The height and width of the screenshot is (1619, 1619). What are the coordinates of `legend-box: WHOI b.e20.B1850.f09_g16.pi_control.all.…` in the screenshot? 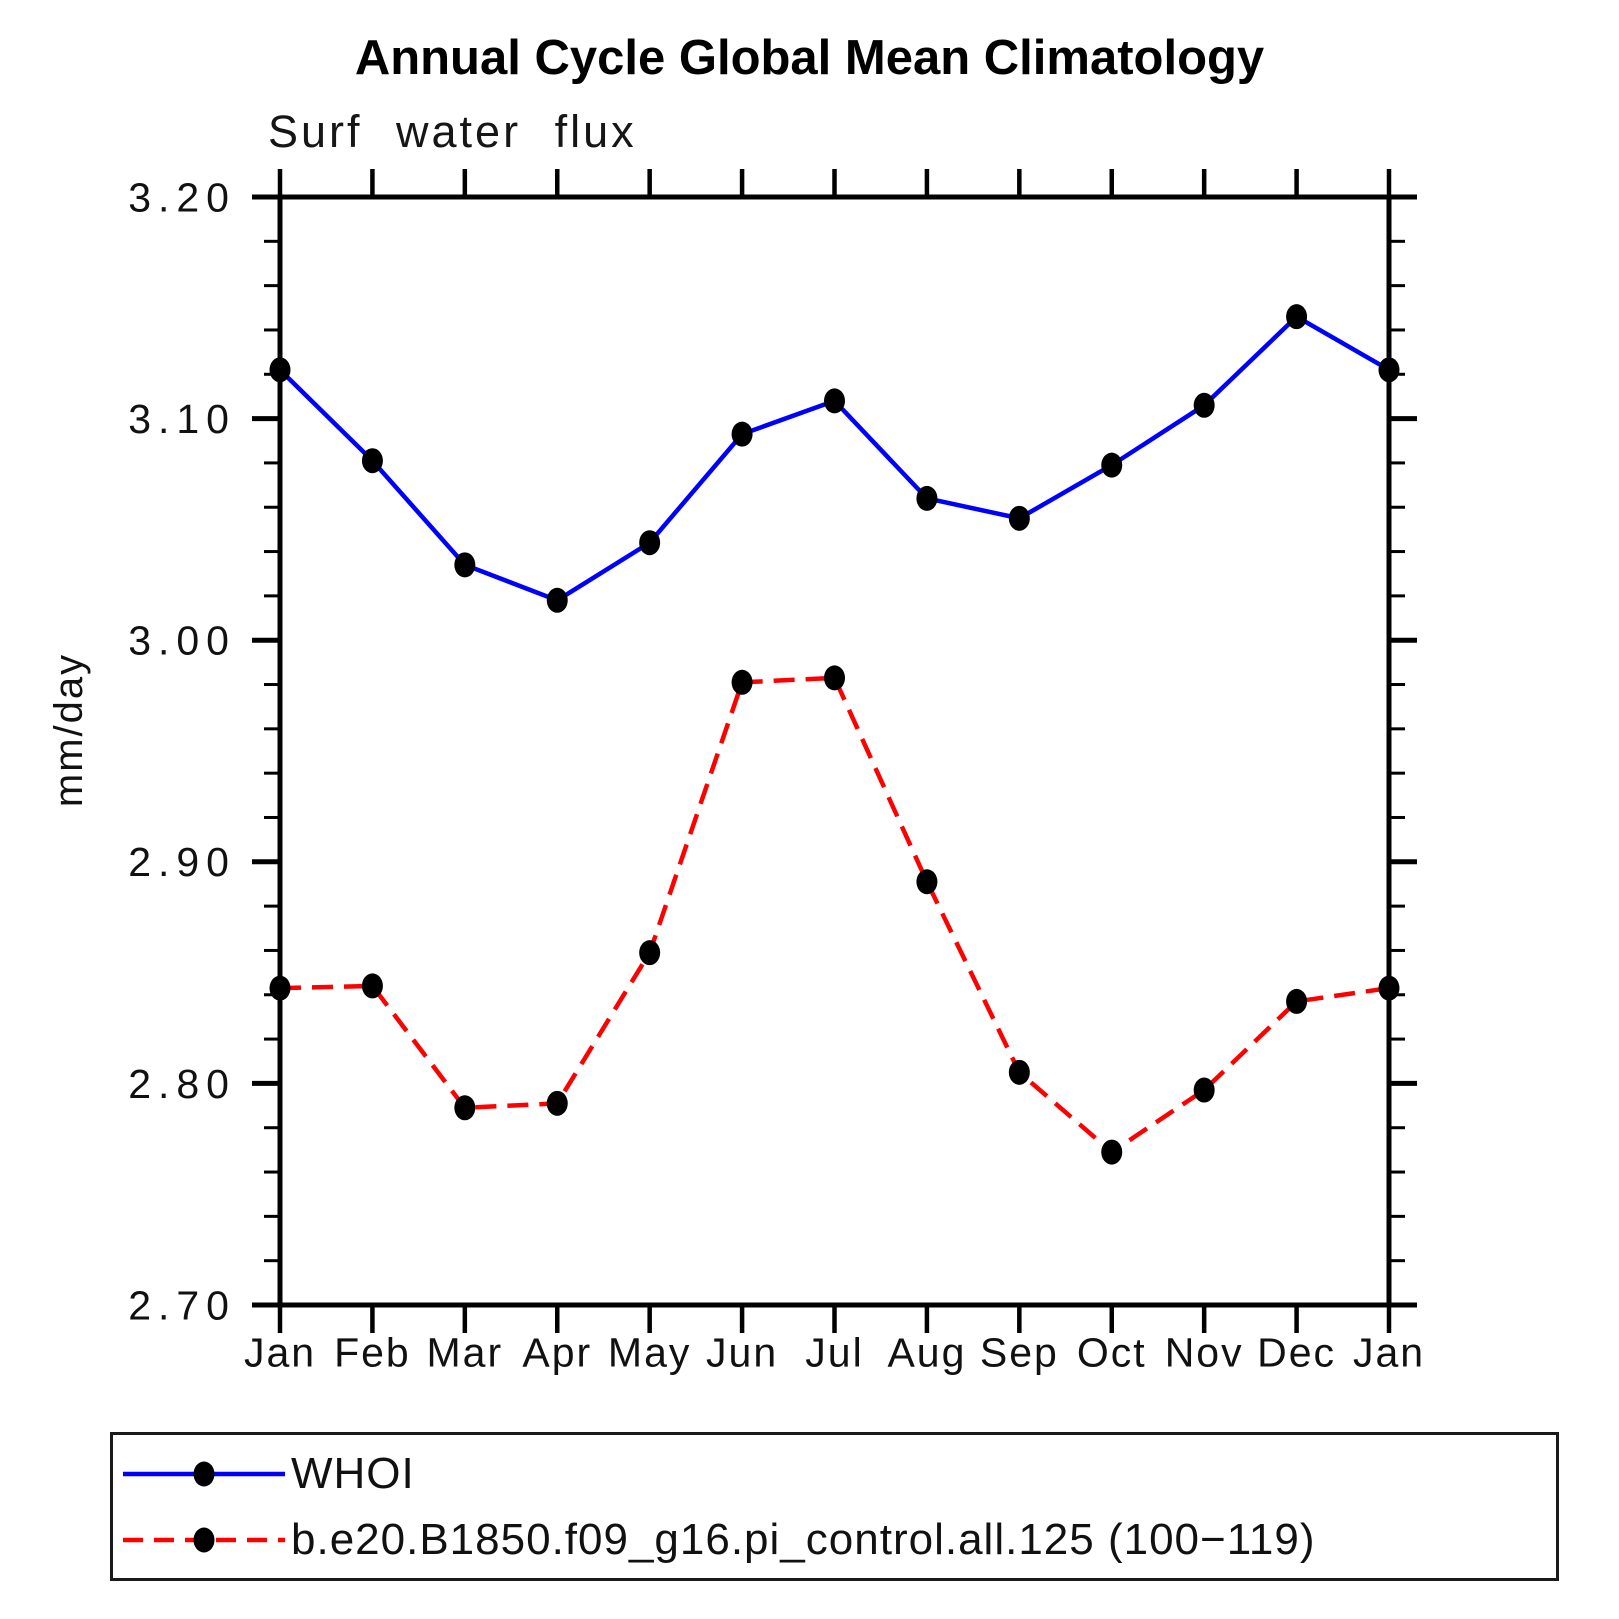 It's located at (834, 1506).